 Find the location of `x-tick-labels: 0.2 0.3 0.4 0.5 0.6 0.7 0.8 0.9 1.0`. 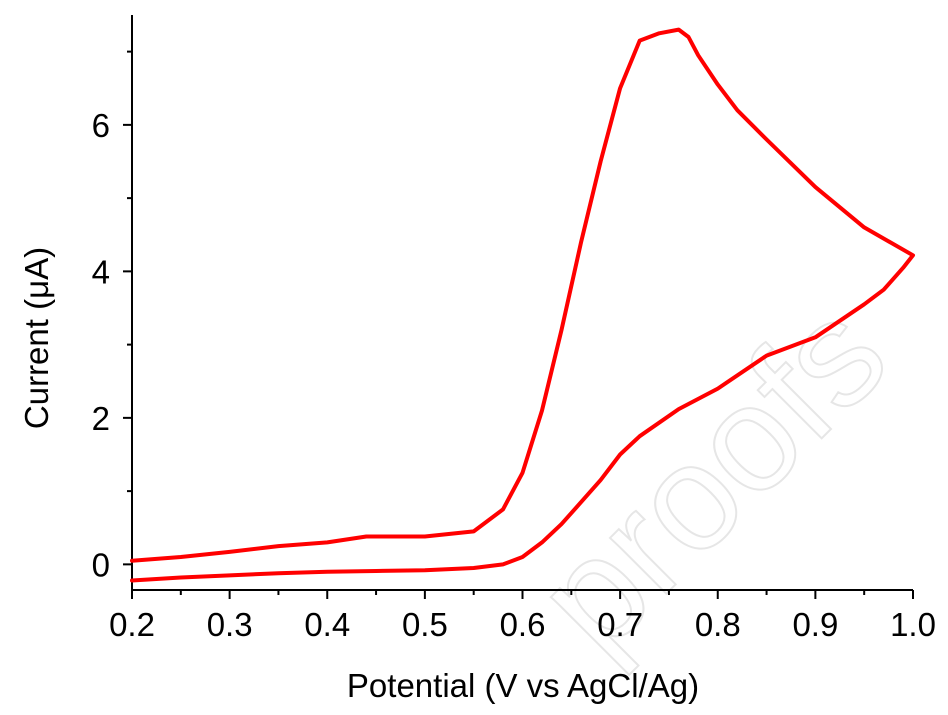

x-tick-labels: 0.2 0.3 0.4 0.5 0.6 0.7 0.8 0.9 1.0 is located at coordinates (522, 624).